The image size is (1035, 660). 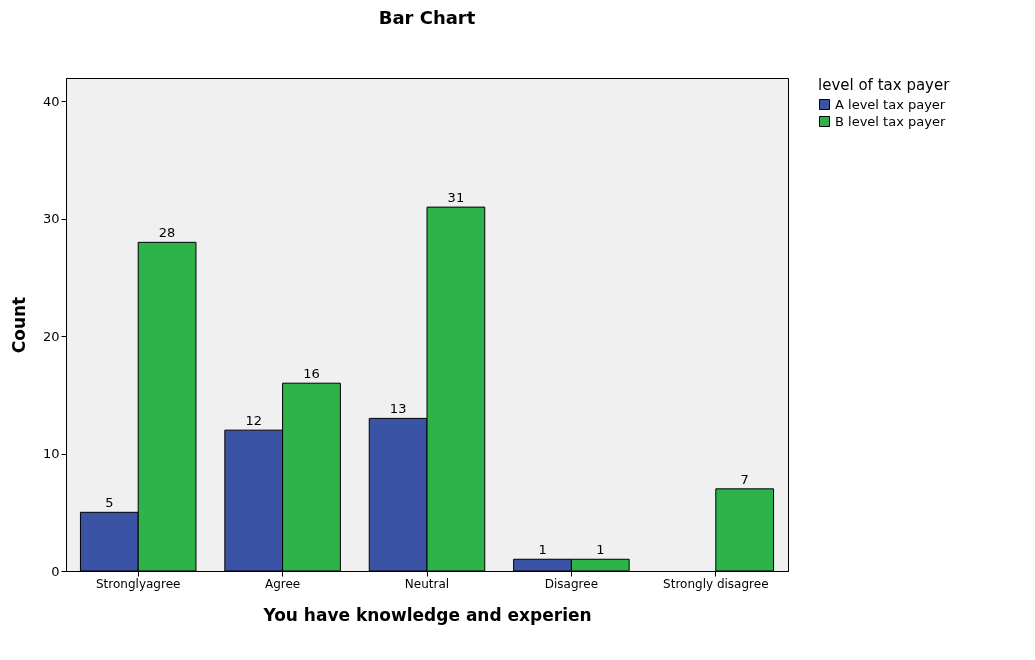 What do you see at coordinates (890, 104) in the screenshot?
I see `legend-label: A level tax payer` at bounding box center [890, 104].